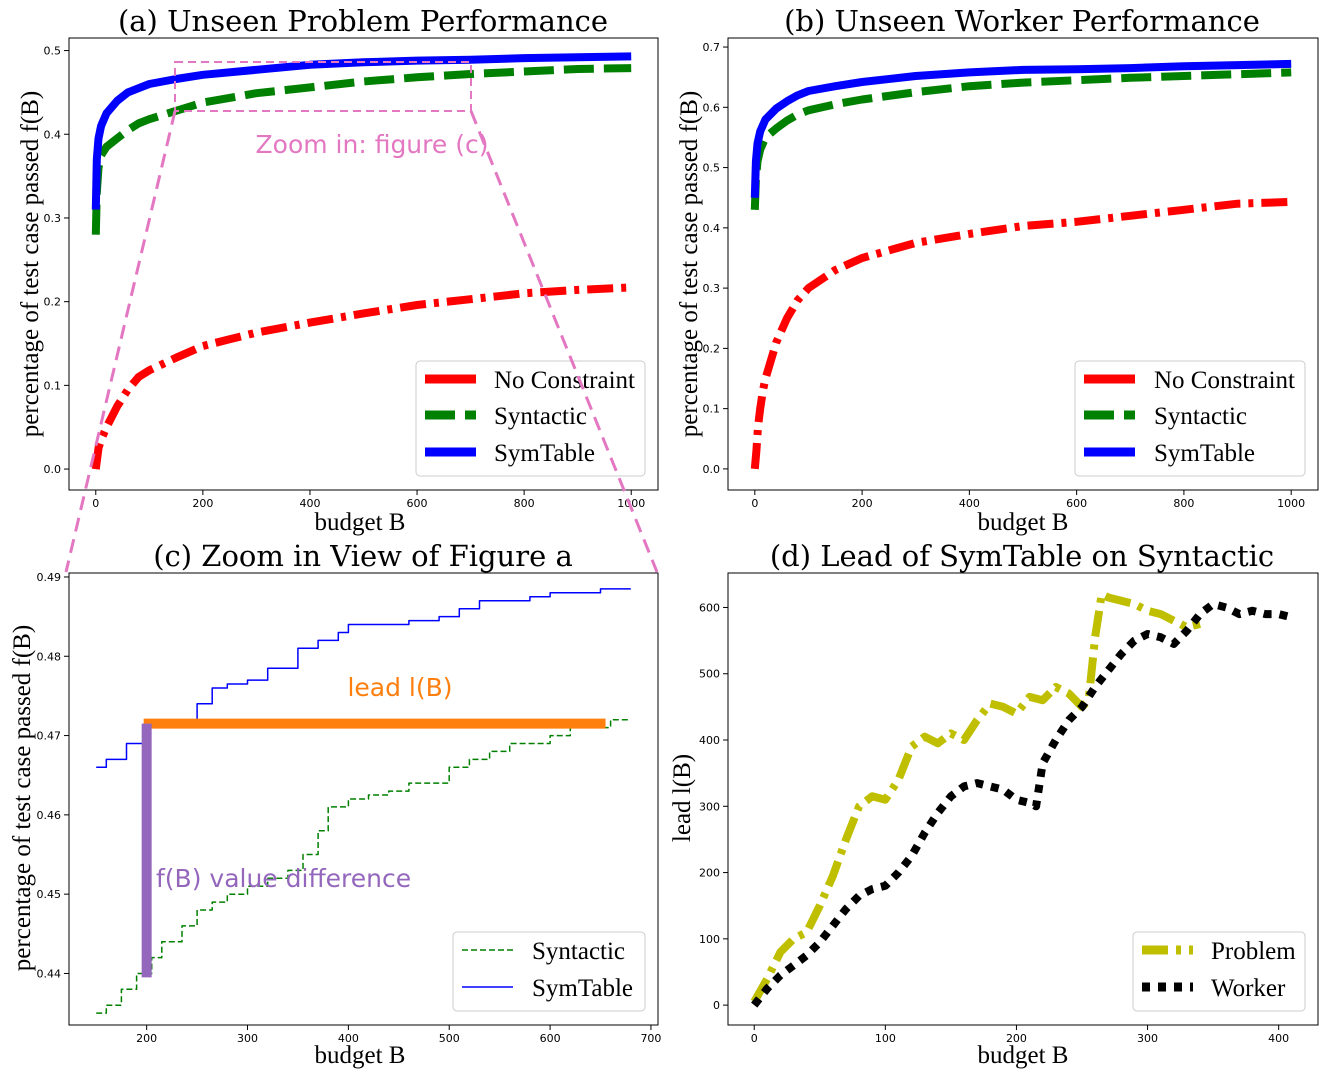 The height and width of the screenshot is (1080, 1332). I want to click on x-tick-label-d-2: 200, so click(1016, 1038).